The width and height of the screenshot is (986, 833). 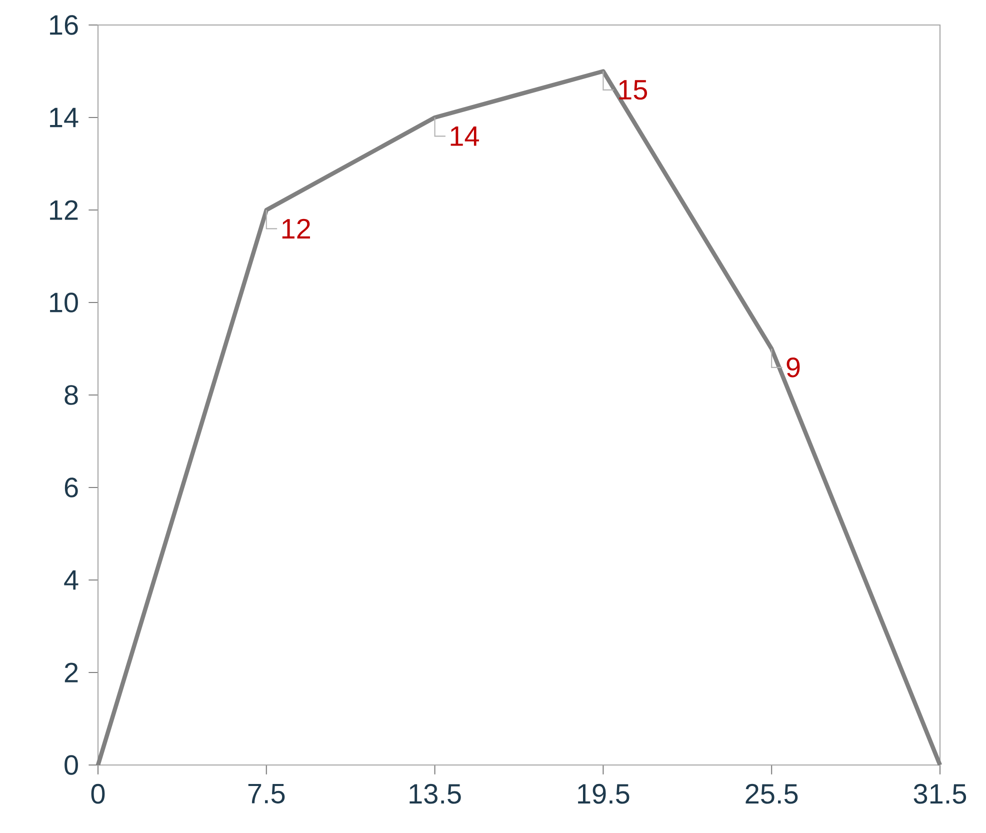 I want to click on x-tick-label: 31.5, so click(x=940, y=794).